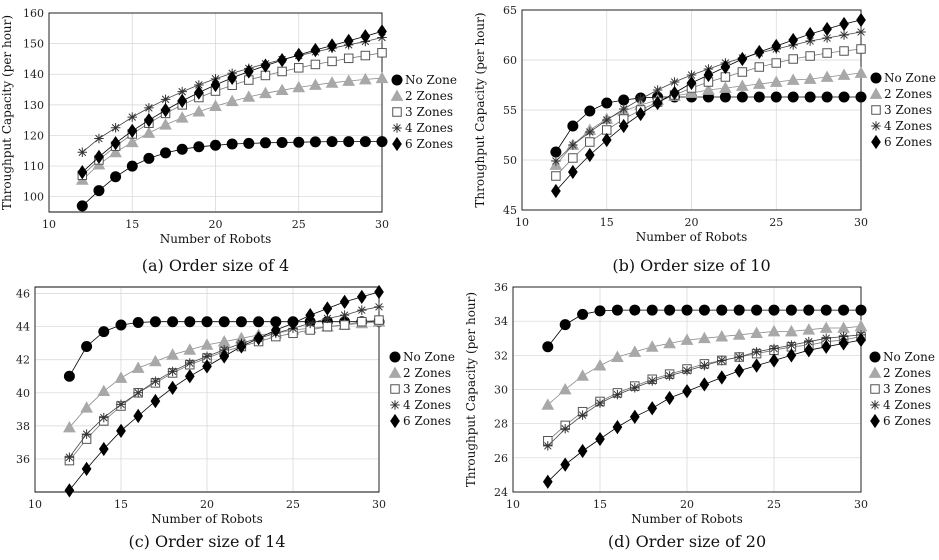 Image resolution: width=939 pixels, height=560 pixels. Describe the element at coordinates (501, 355) in the screenshot. I see `y-tick-label: 32` at that location.